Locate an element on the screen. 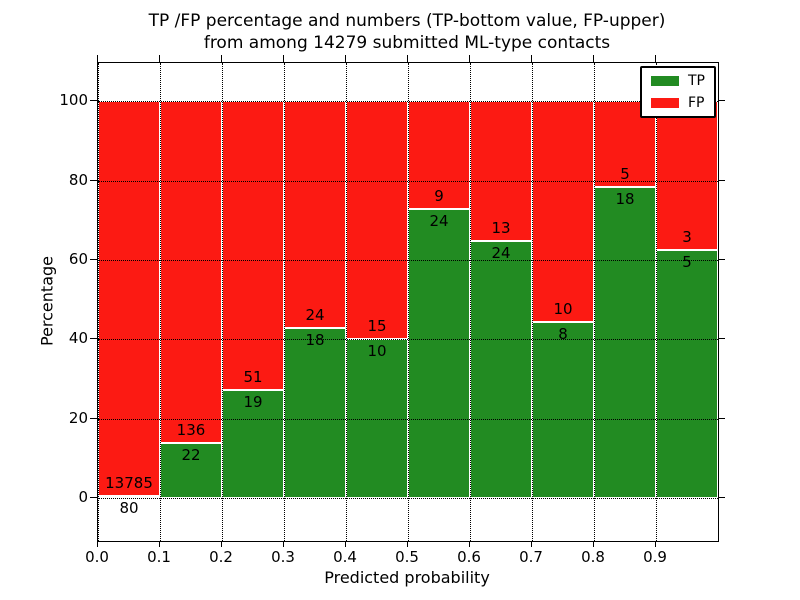 The height and width of the screenshot is (600, 800). x-tick-label: 0.9 is located at coordinates (655, 557).